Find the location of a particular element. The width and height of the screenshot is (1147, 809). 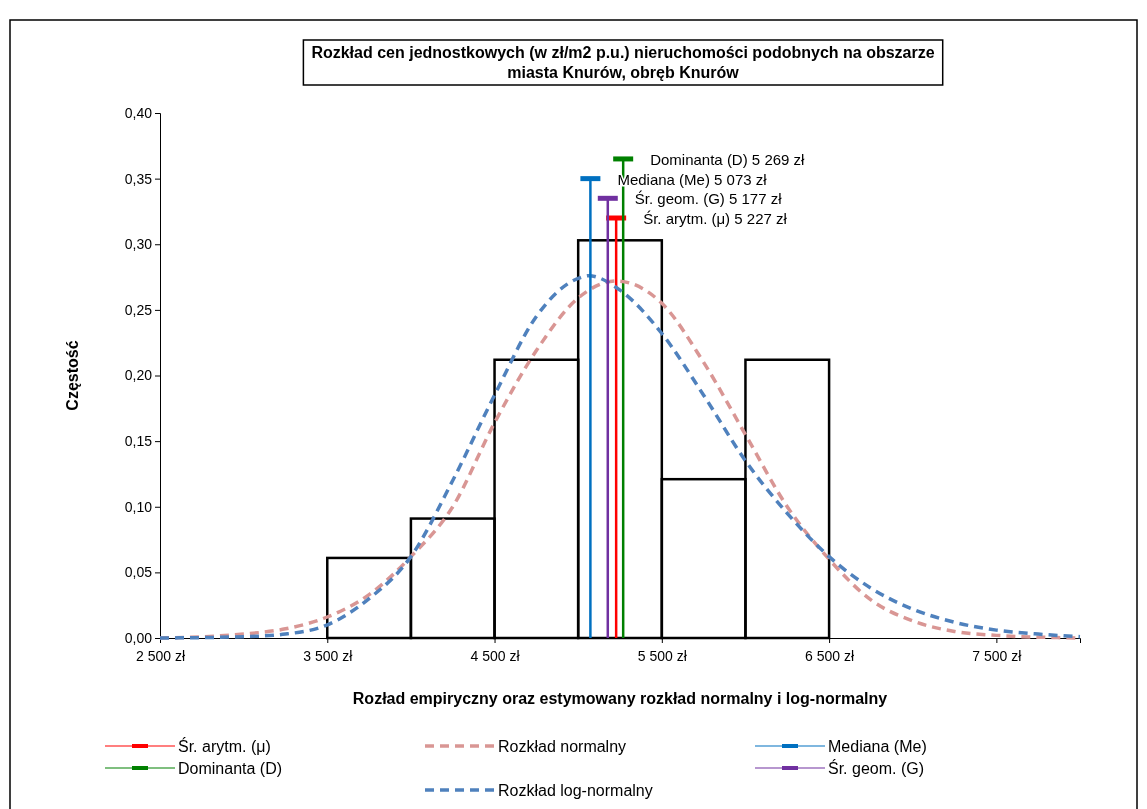

y-tick-label: 0,00 is located at coordinates (138, 637).